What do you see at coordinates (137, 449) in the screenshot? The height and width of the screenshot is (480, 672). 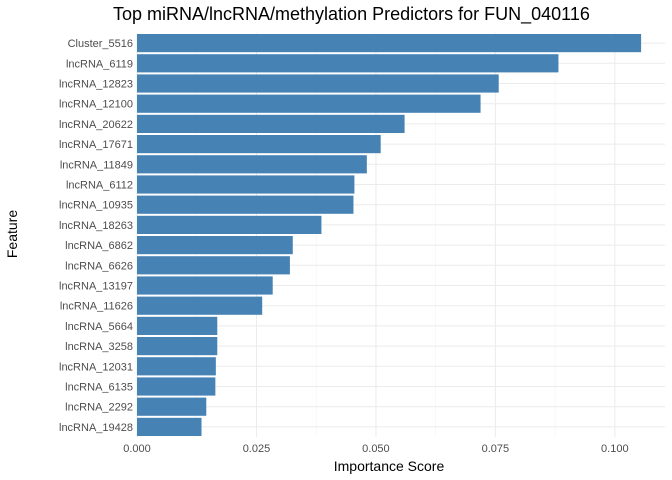 I see `x-tick-label: 0.000` at bounding box center [137, 449].